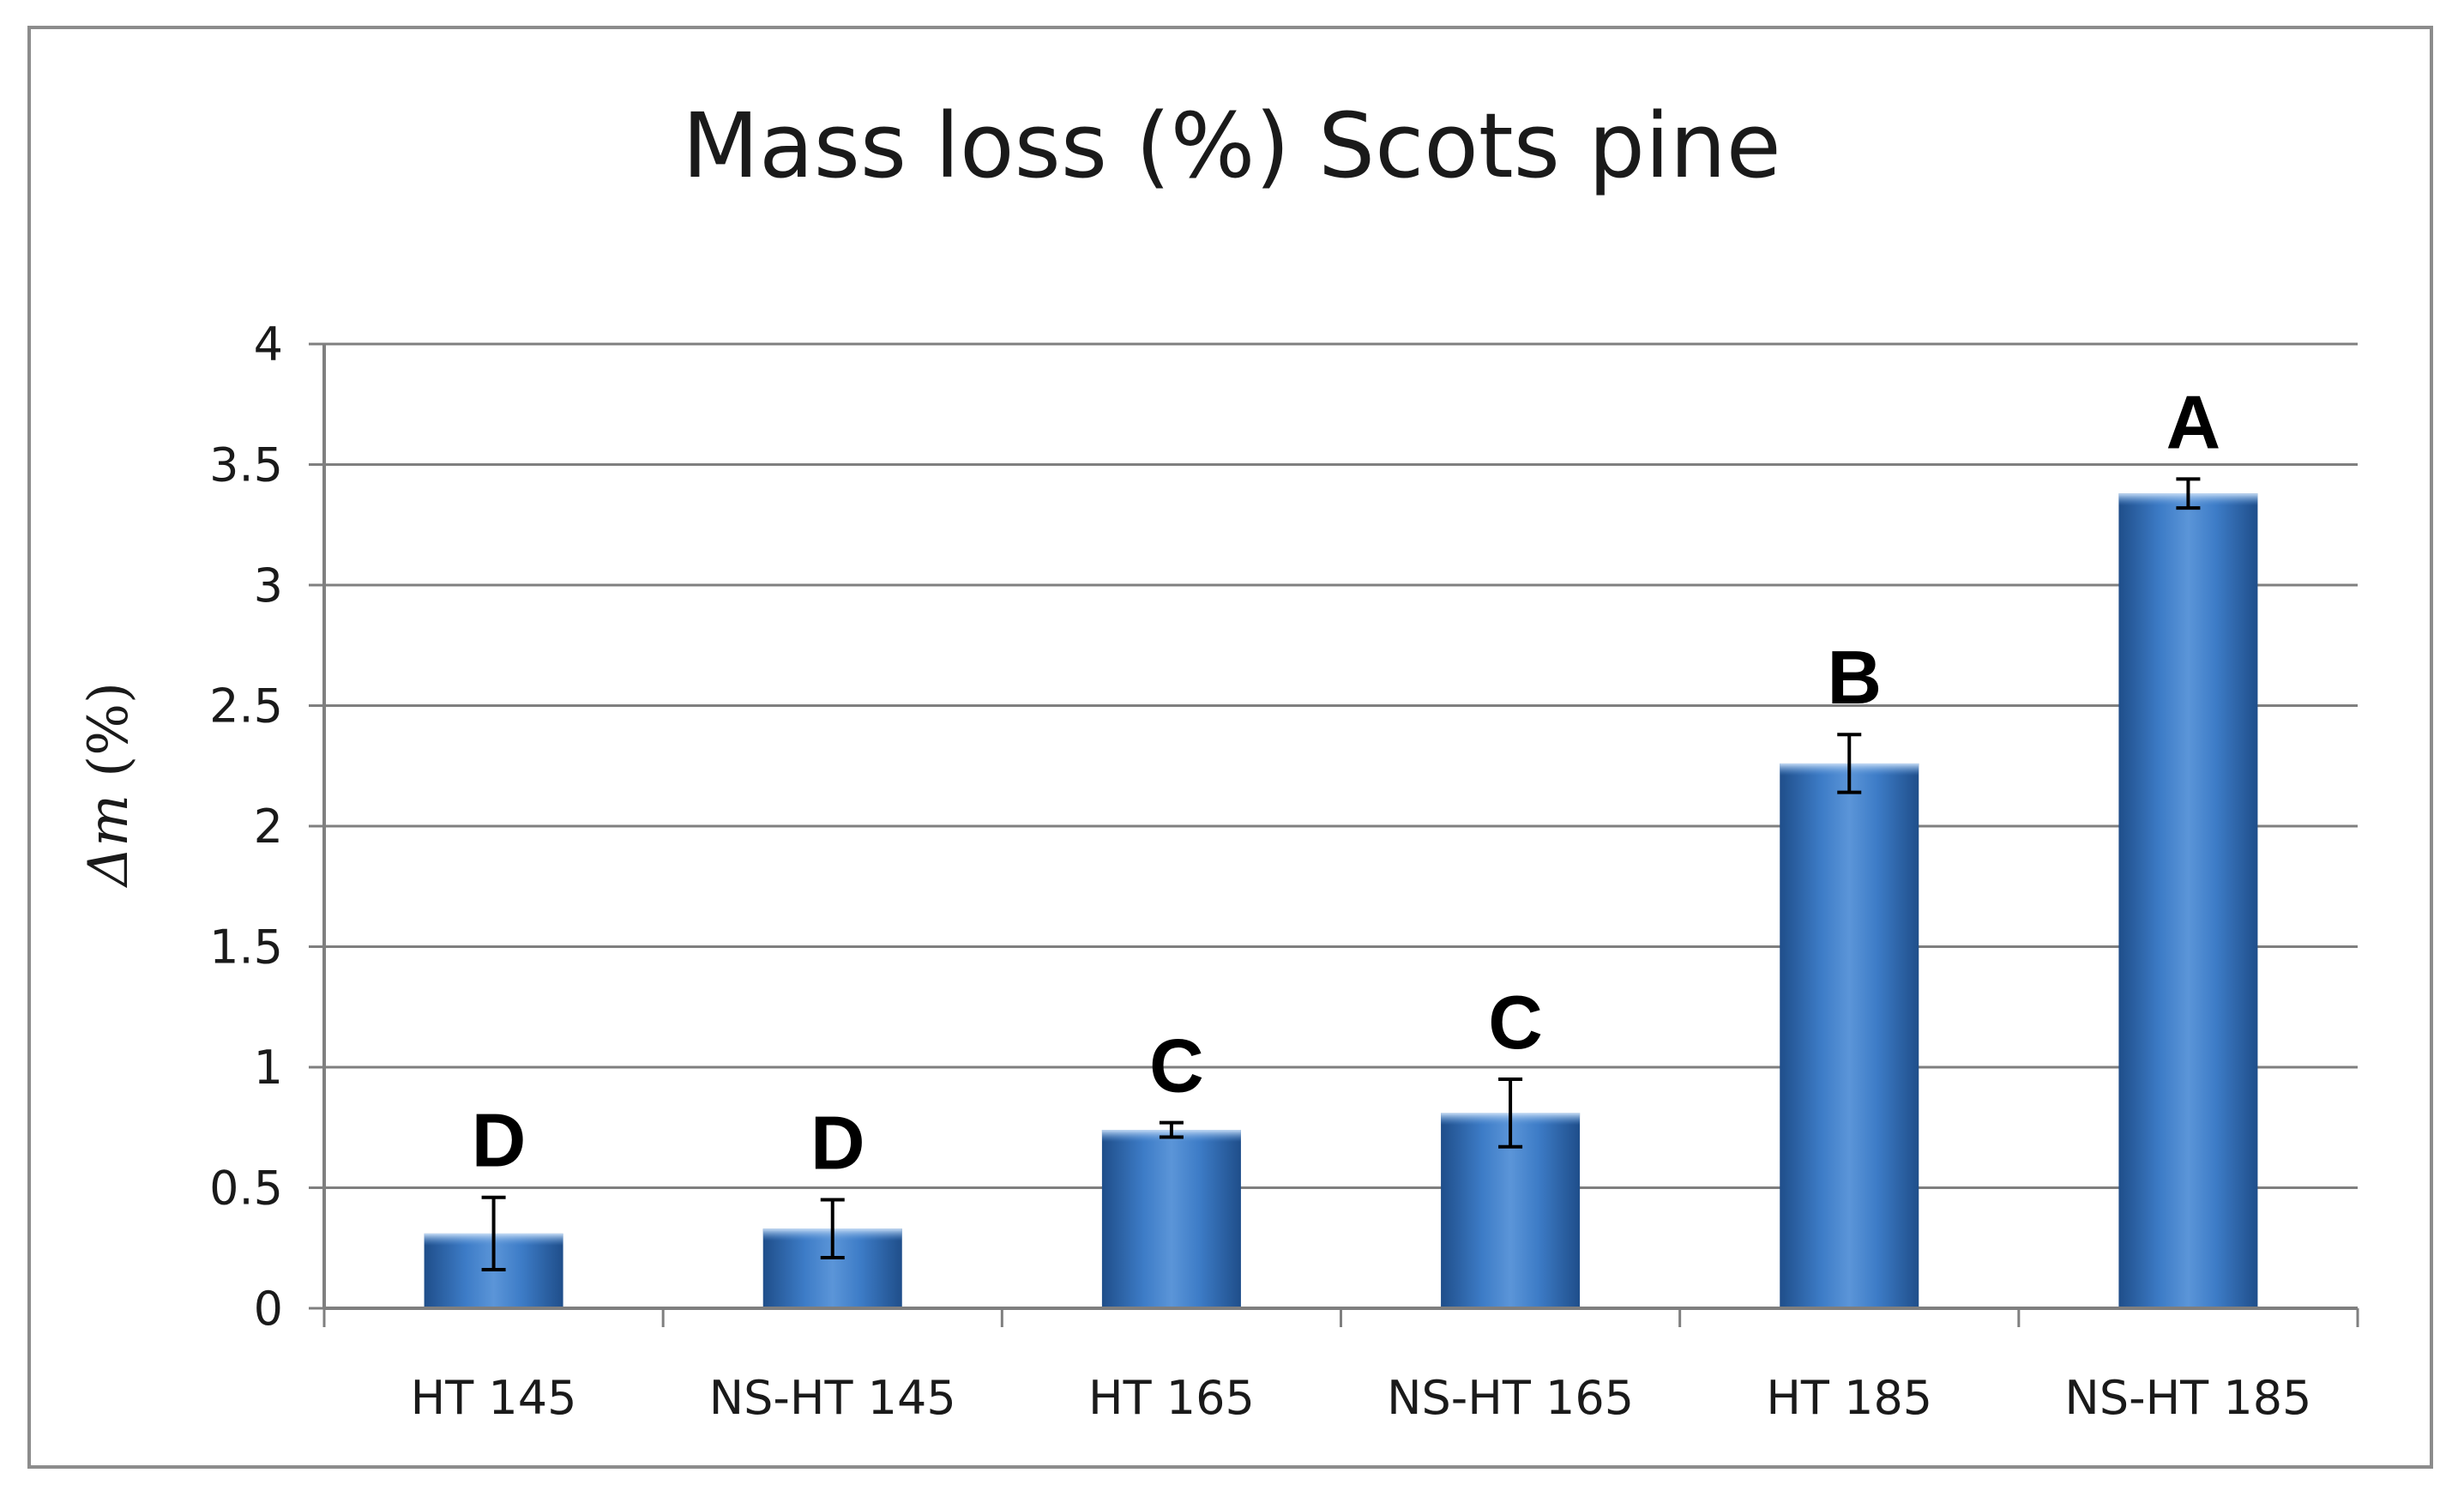  I want to click on x-category-label: HT 185, so click(1849, 1398).